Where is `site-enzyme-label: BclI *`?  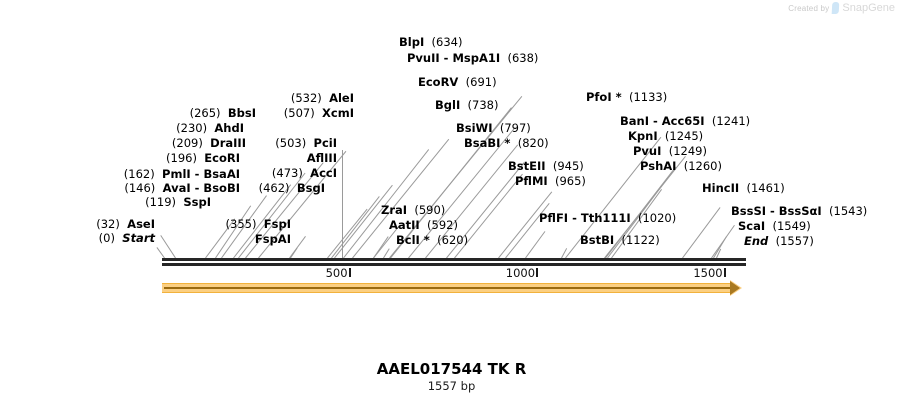 site-enzyme-label: BclI * is located at coordinates (413, 240).